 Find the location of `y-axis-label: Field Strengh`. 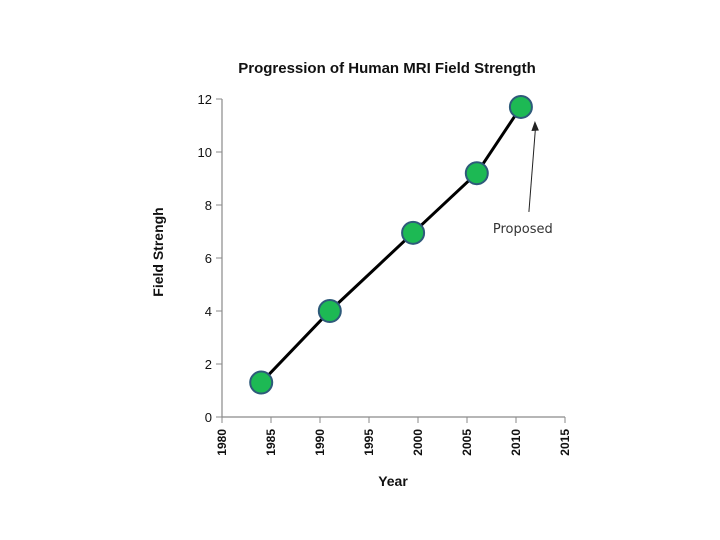

y-axis-label: Field Strengh is located at coordinates (158, 251).